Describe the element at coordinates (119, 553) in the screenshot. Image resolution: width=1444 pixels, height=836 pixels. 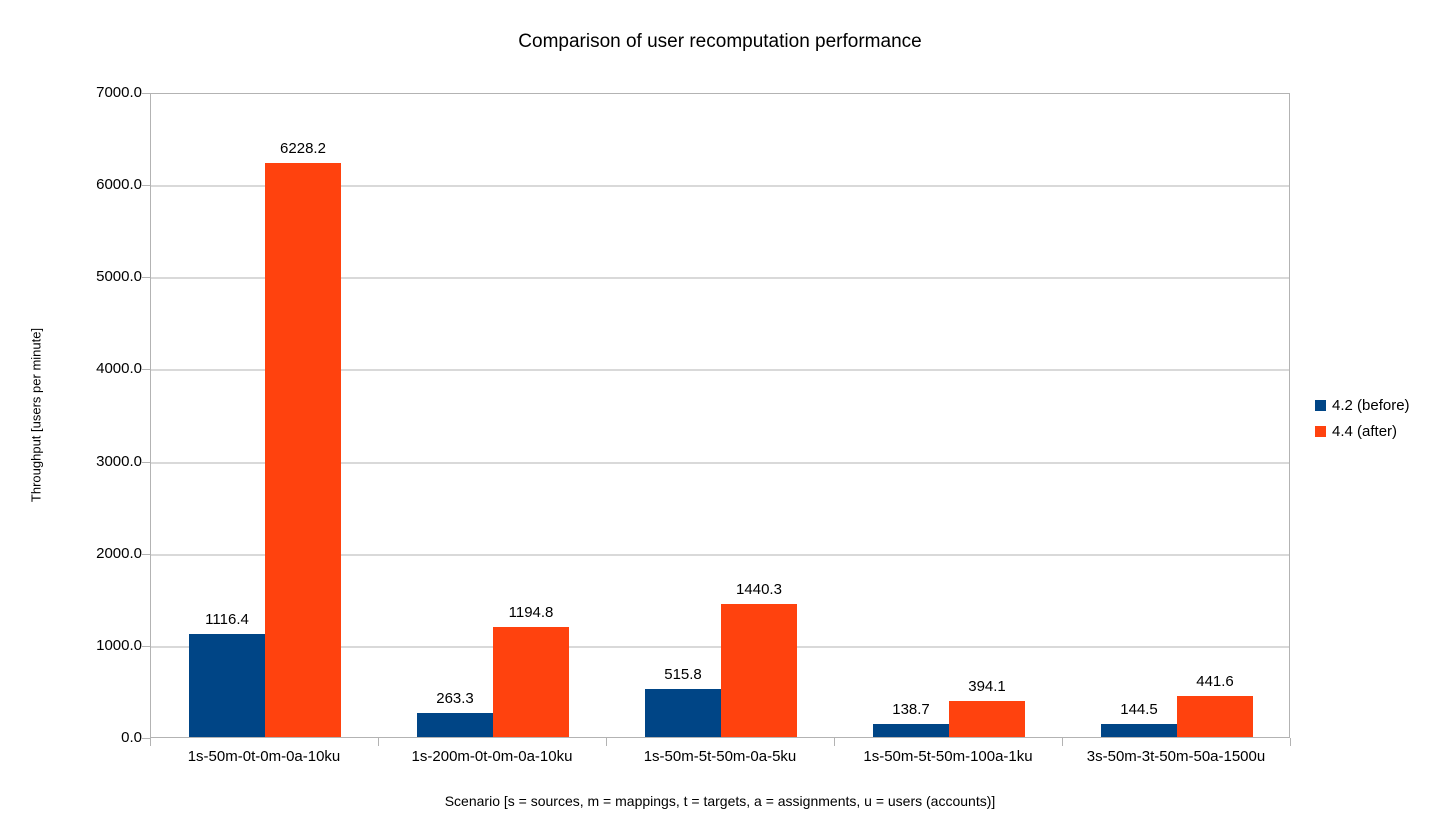
I see `y-tick-label: 2000.0` at that location.